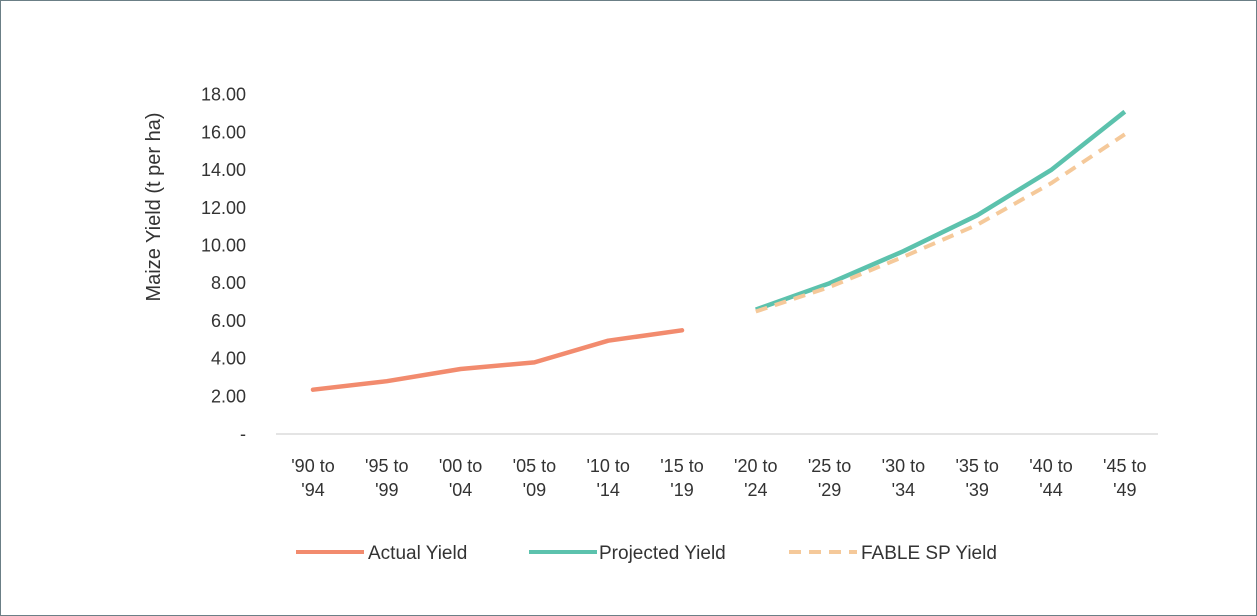  I want to click on x-tick-label-line: '29, so click(829, 490).